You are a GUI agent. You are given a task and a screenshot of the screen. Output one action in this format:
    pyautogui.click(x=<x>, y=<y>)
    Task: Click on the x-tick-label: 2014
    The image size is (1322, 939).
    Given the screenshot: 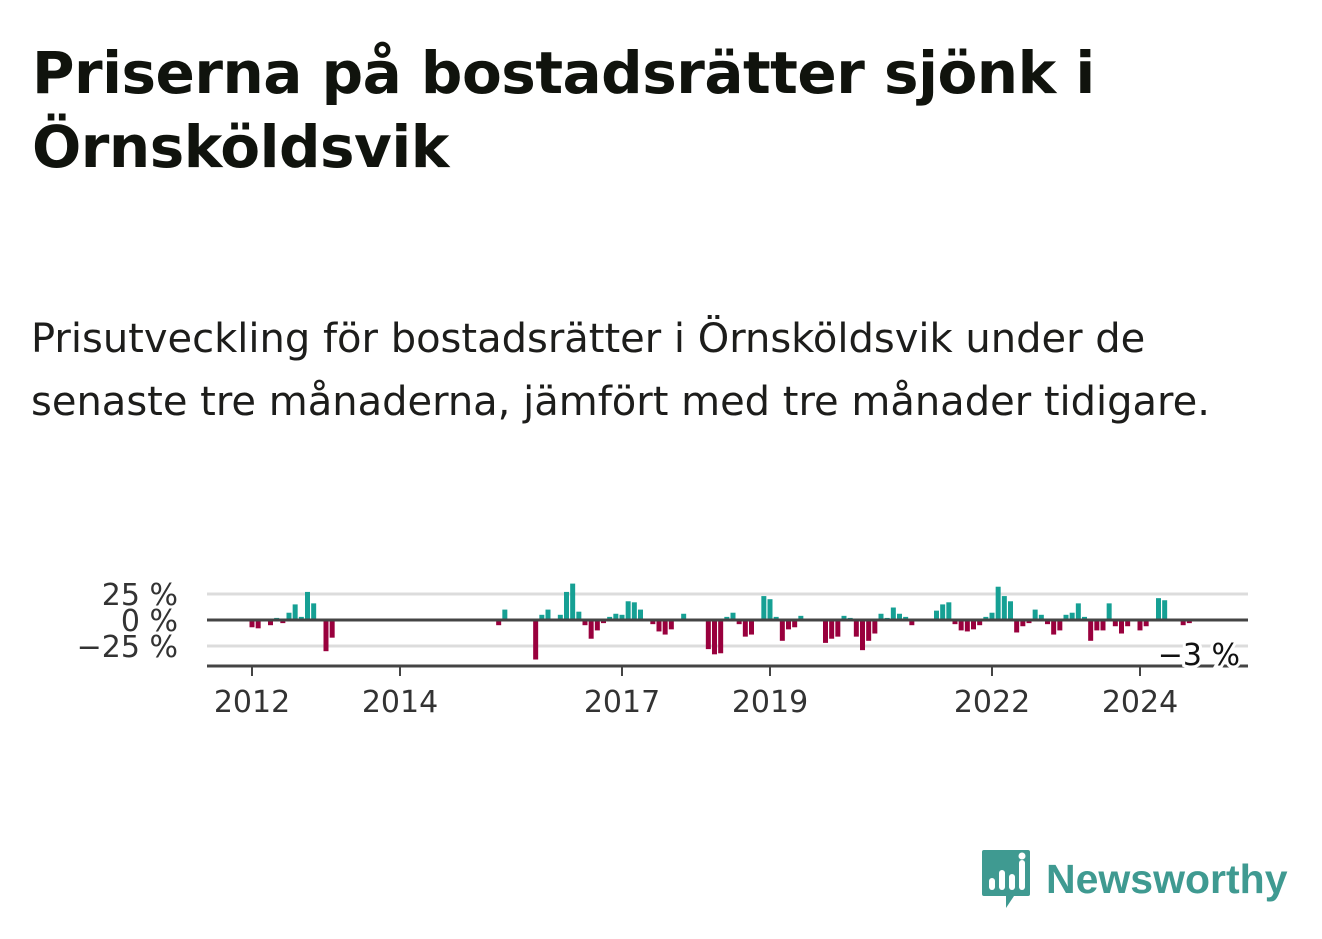 What is the action you would take?
    pyautogui.click(x=400, y=702)
    